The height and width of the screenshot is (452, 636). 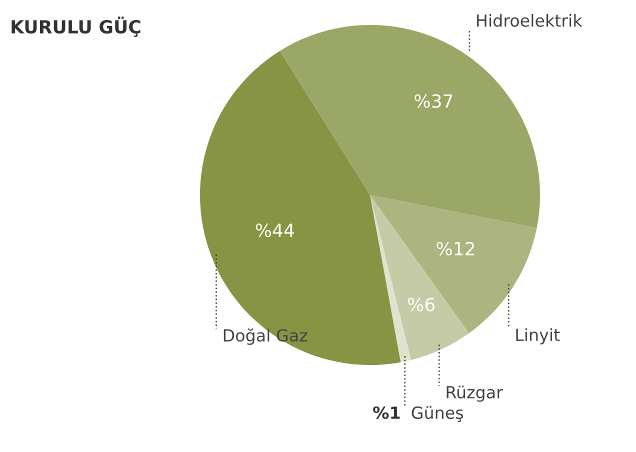 I want to click on slice-label: Doğal Gaz, so click(x=266, y=336).